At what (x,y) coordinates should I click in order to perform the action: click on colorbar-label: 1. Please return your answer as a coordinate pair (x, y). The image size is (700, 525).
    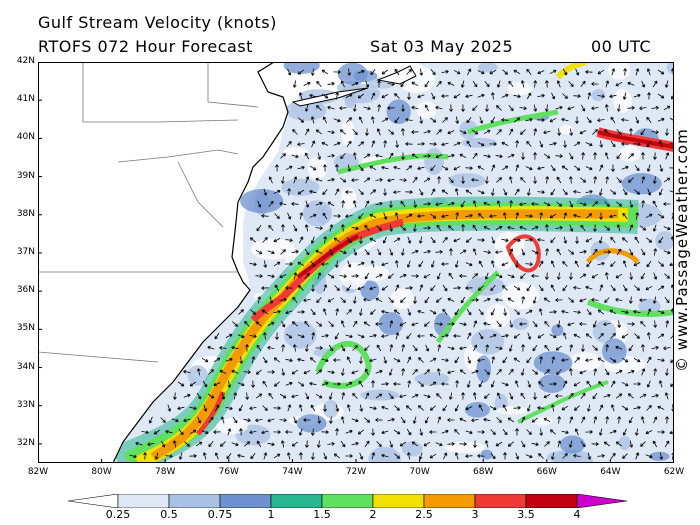
    Looking at the image, I should click on (271, 514).